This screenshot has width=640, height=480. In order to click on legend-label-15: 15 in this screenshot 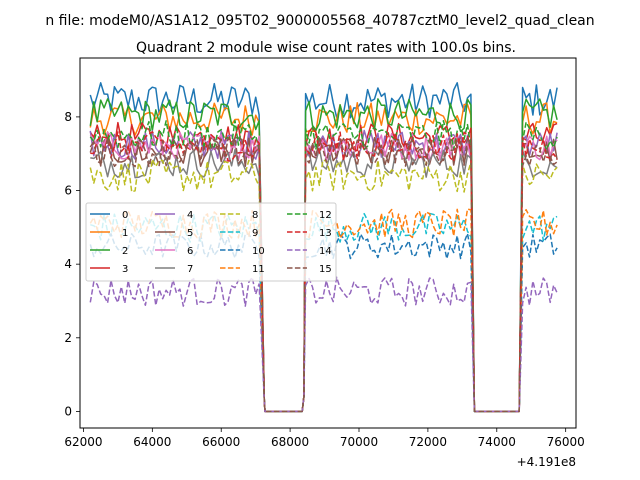, I will do `click(325, 269)`.